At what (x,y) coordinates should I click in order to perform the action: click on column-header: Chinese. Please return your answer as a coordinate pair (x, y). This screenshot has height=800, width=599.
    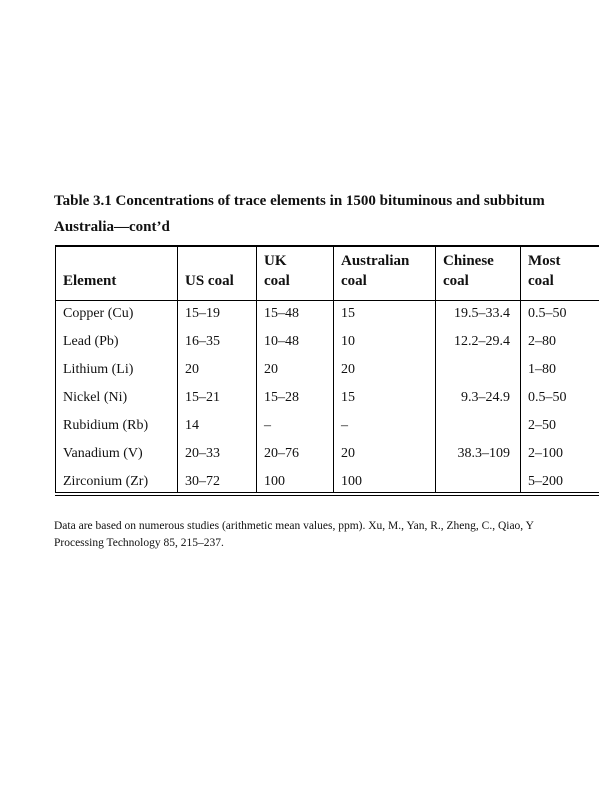
    Looking at the image, I should click on (468, 261).